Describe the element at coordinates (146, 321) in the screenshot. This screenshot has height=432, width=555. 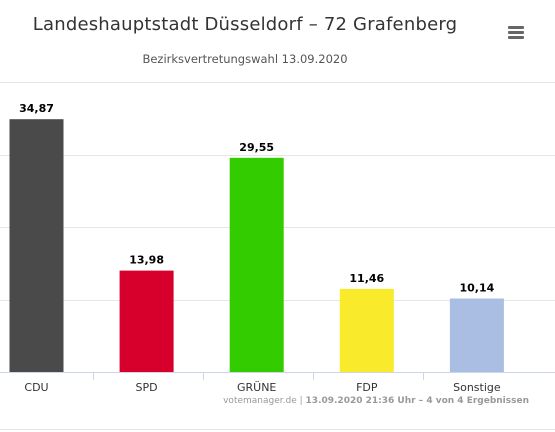
I see `bar-spd` at that location.